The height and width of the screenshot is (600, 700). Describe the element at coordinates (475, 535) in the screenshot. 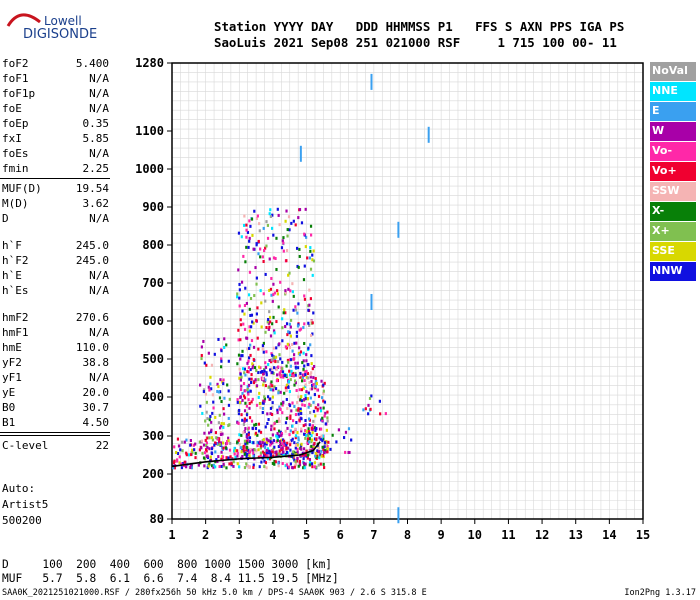

I see `x-tick-label: 10` at that location.